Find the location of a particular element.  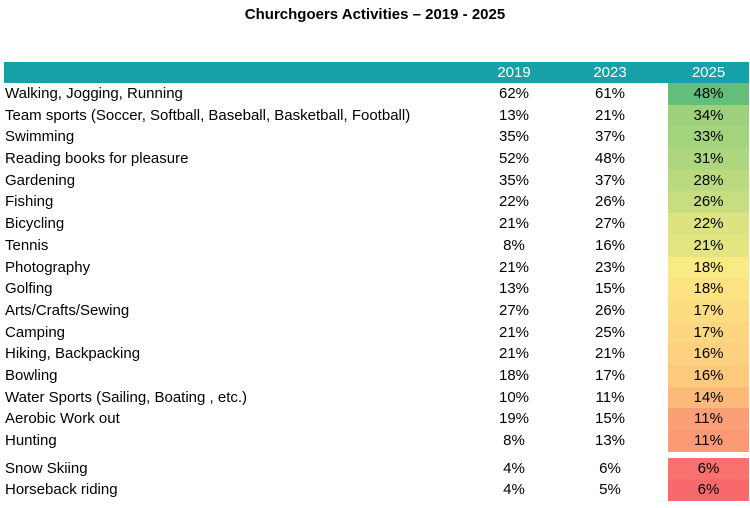

value-2023: 6% is located at coordinates (610, 468).